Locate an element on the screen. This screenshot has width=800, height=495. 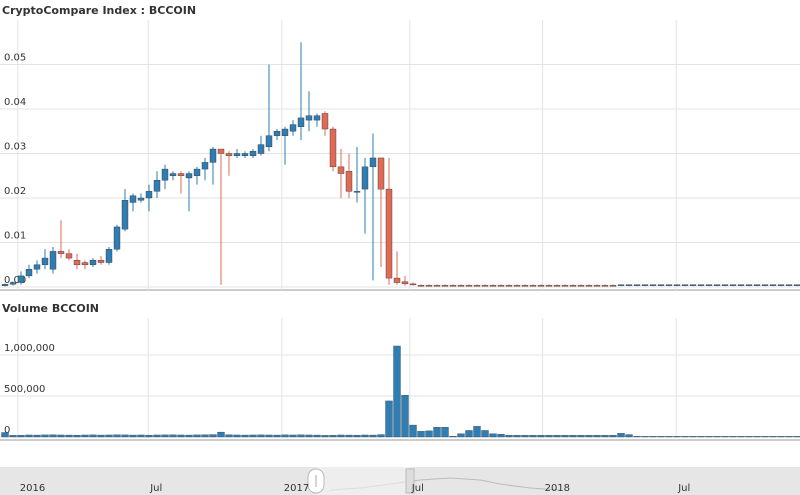
x-tick-label: Jul is located at coordinates (683, 488).